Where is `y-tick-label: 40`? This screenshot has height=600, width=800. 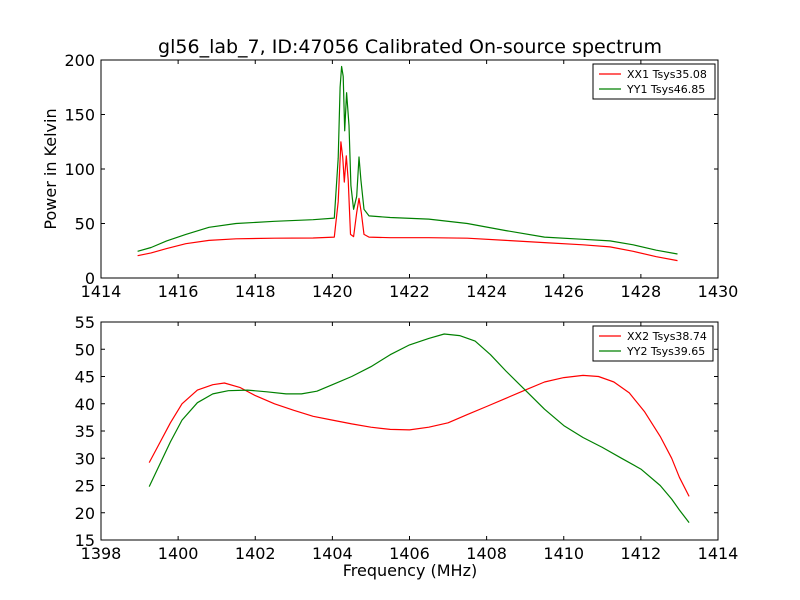 y-tick-label: 40 is located at coordinates (85, 404).